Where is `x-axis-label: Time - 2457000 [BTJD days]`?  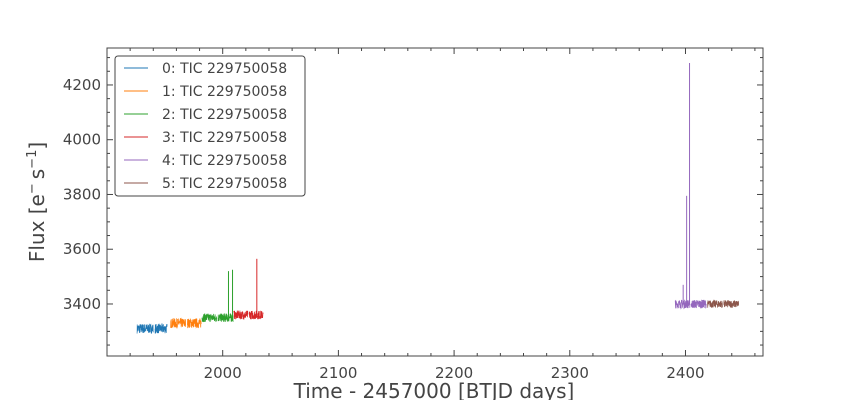 x-axis-label: Time - 2457000 [BTJD days] is located at coordinates (434, 389).